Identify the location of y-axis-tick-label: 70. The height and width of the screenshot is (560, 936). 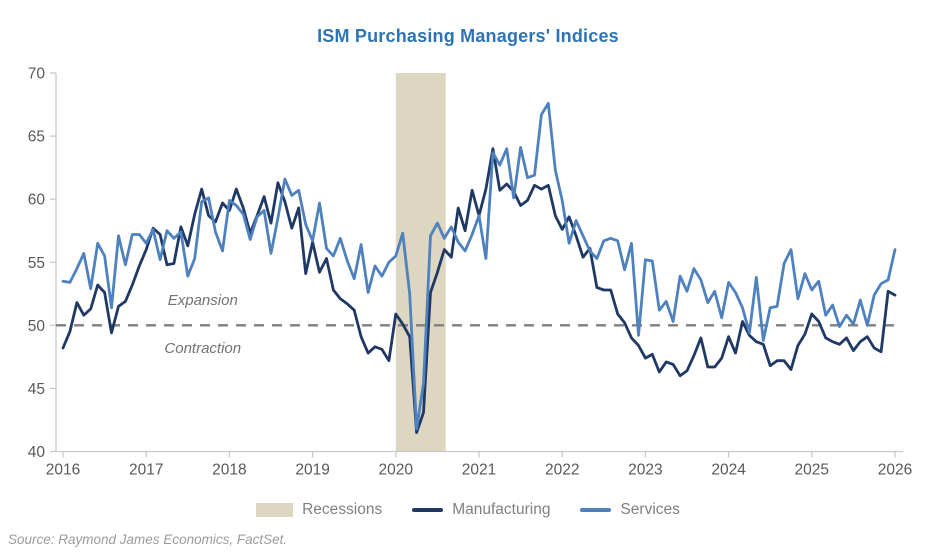
(37, 74).